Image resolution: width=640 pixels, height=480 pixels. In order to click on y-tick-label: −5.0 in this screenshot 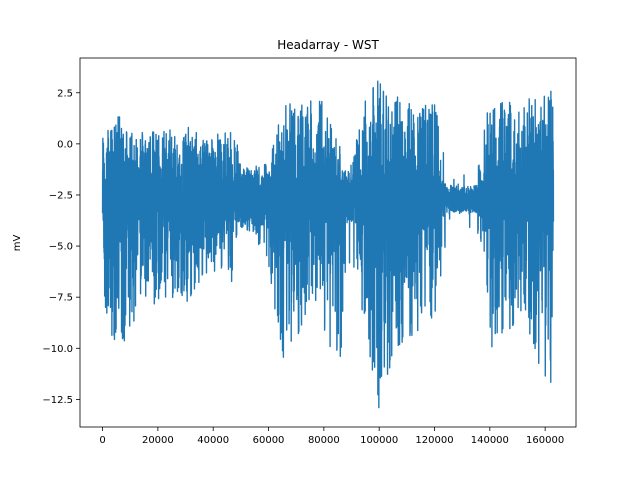, I will do `click(61, 247)`.